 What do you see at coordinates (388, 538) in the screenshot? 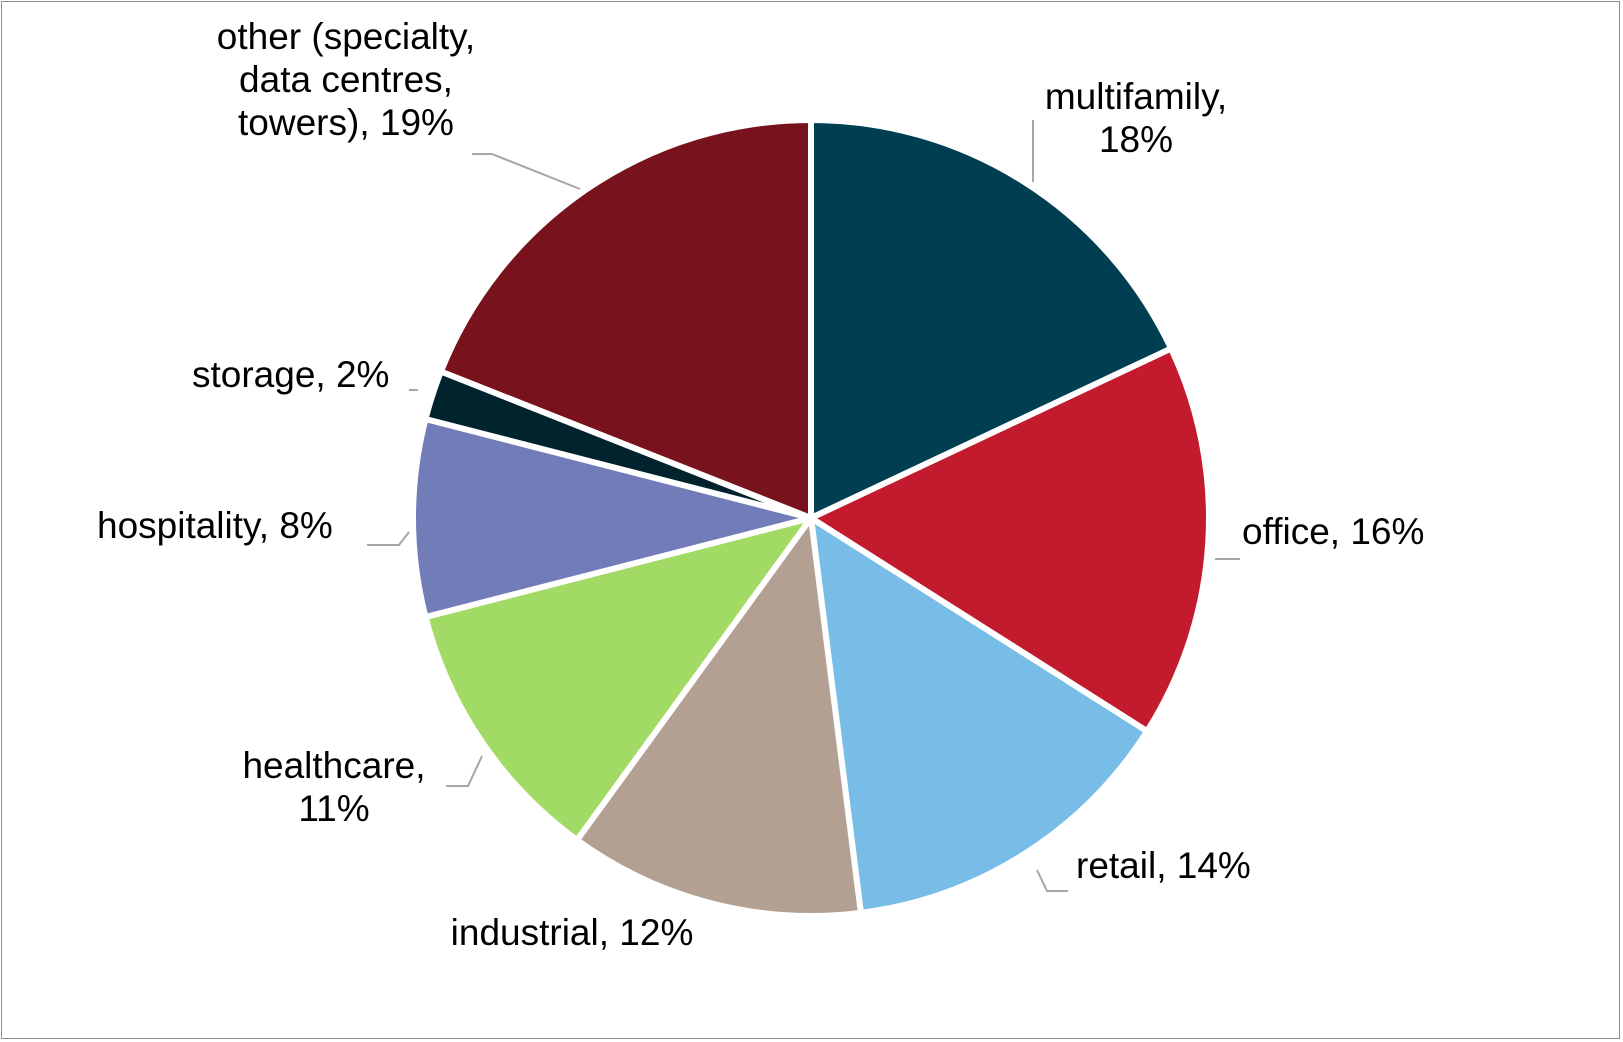
I see `leader-line-hospitality` at bounding box center [388, 538].